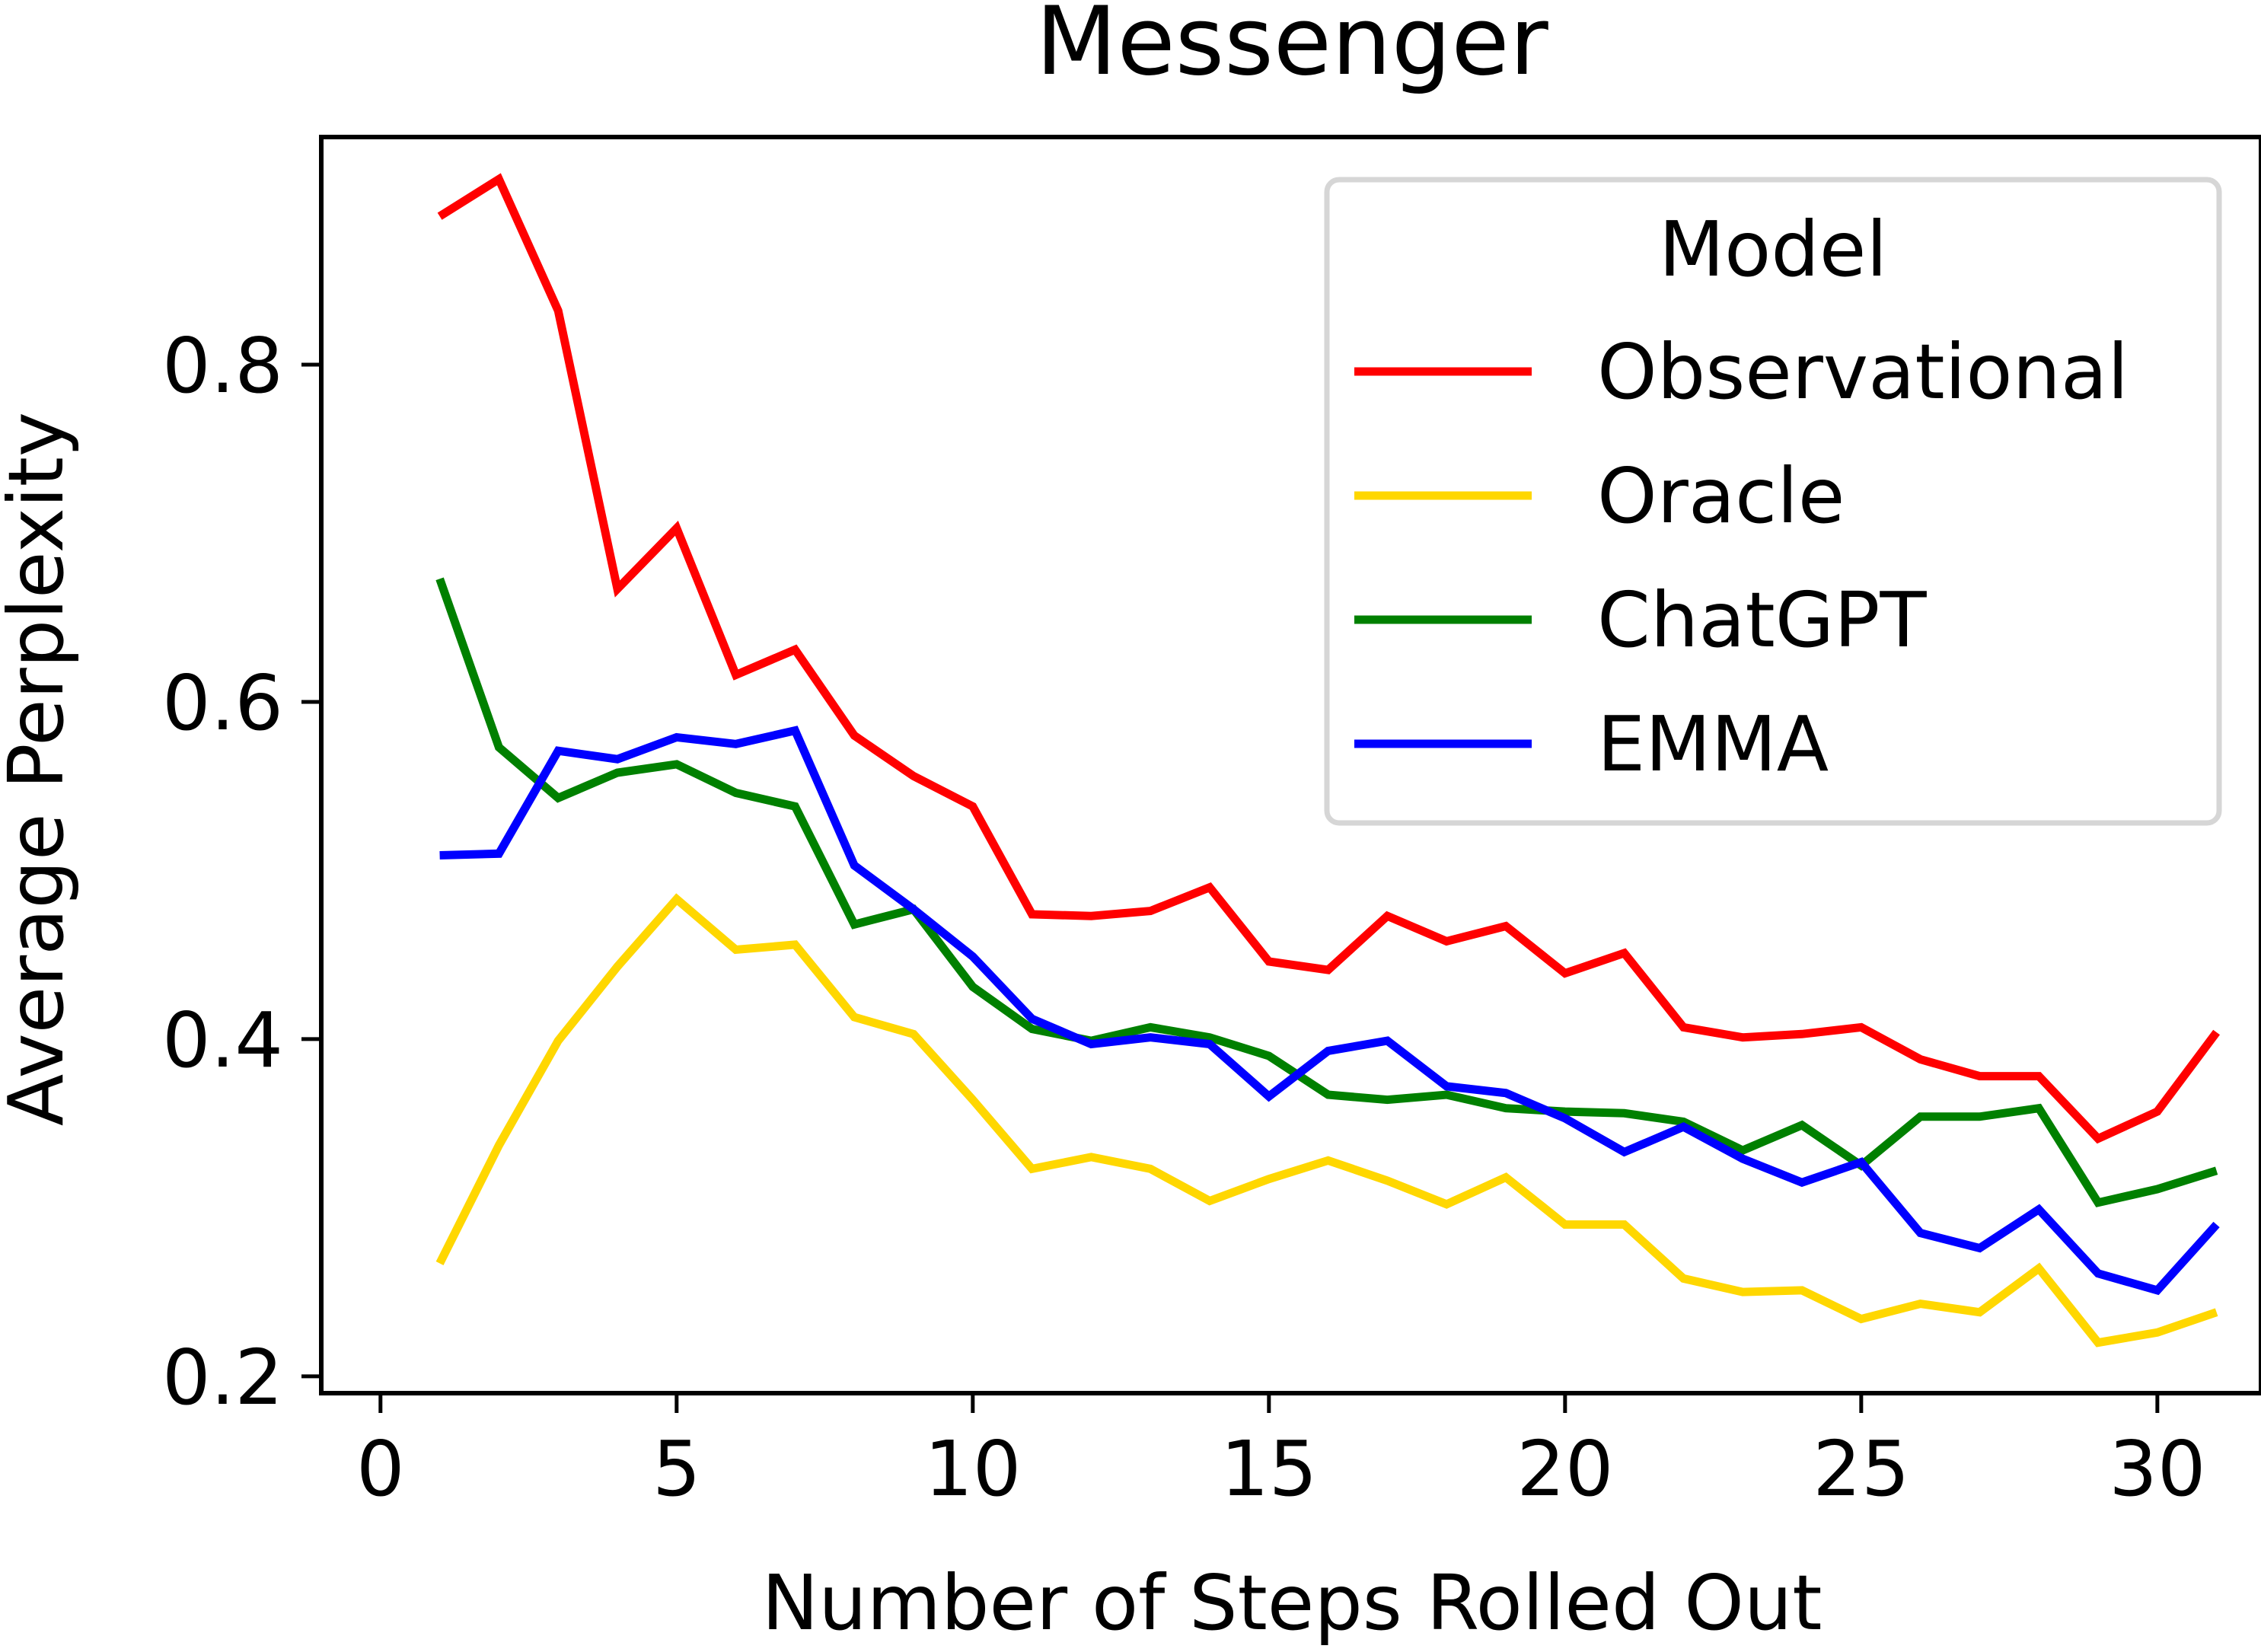 This screenshot has height=1652, width=2261. Describe the element at coordinates (972, 1468) in the screenshot. I see `x-tick-label: 10` at that location.